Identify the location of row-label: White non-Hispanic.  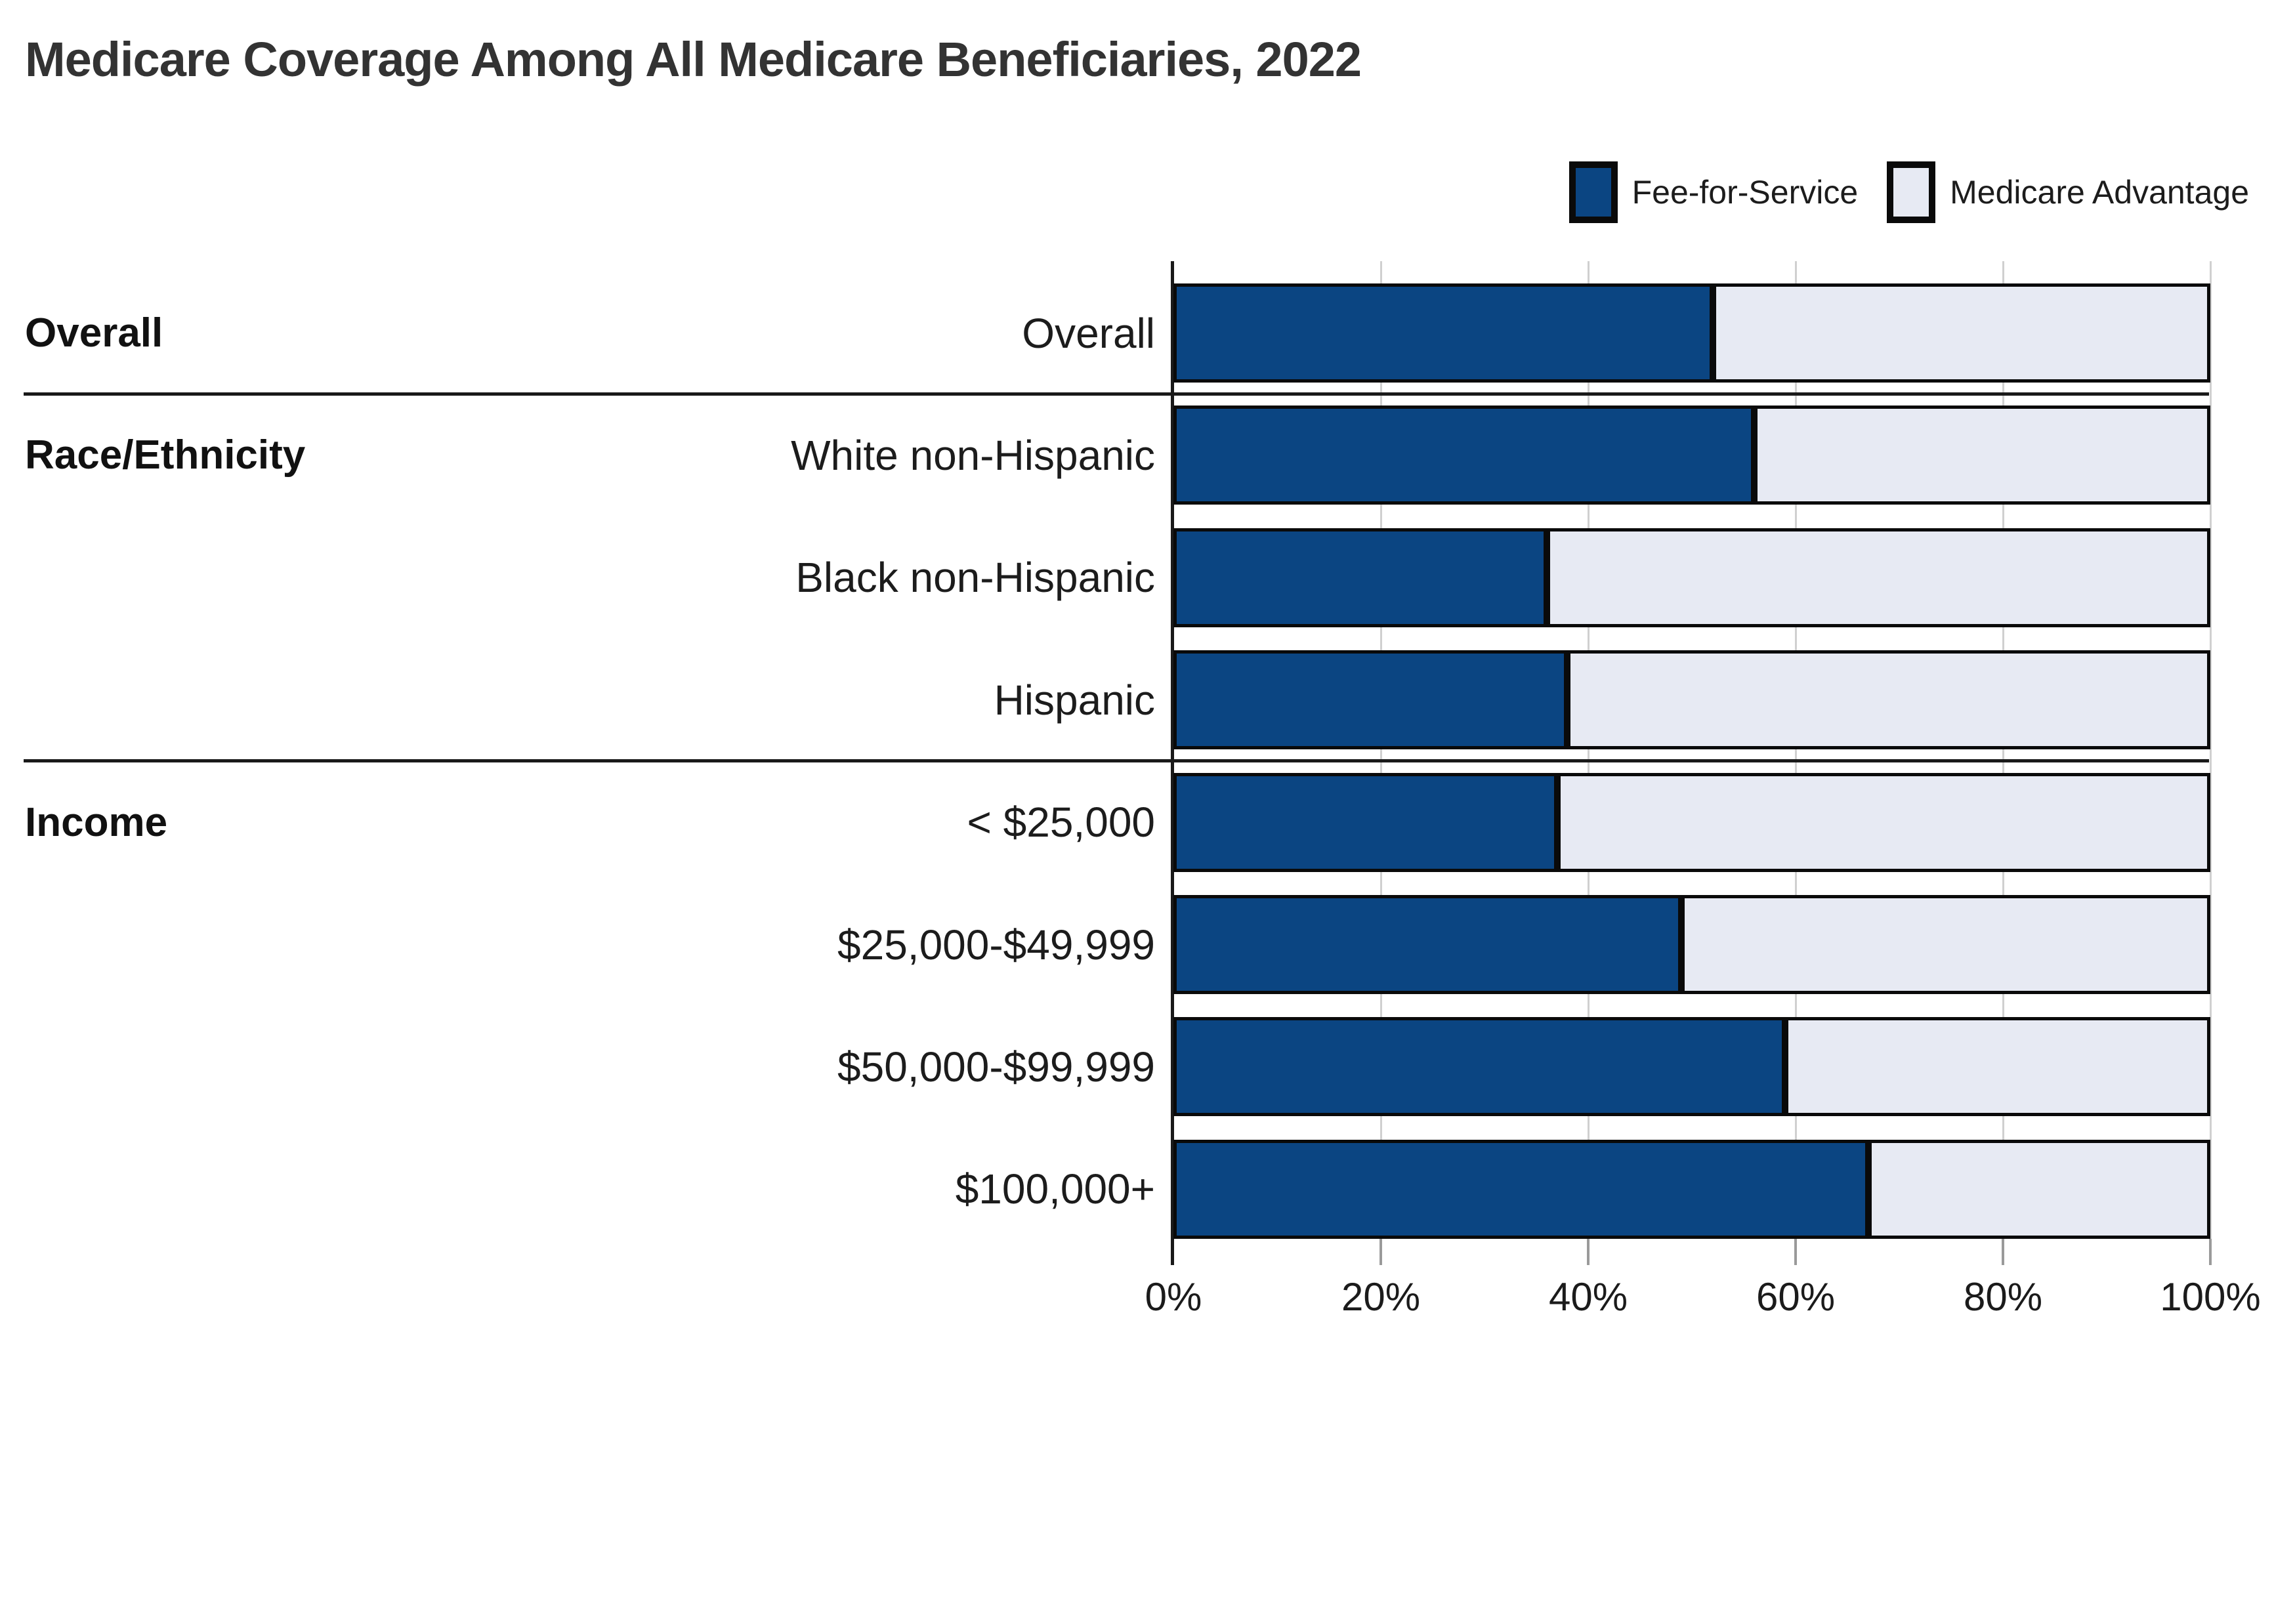
(973, 455).